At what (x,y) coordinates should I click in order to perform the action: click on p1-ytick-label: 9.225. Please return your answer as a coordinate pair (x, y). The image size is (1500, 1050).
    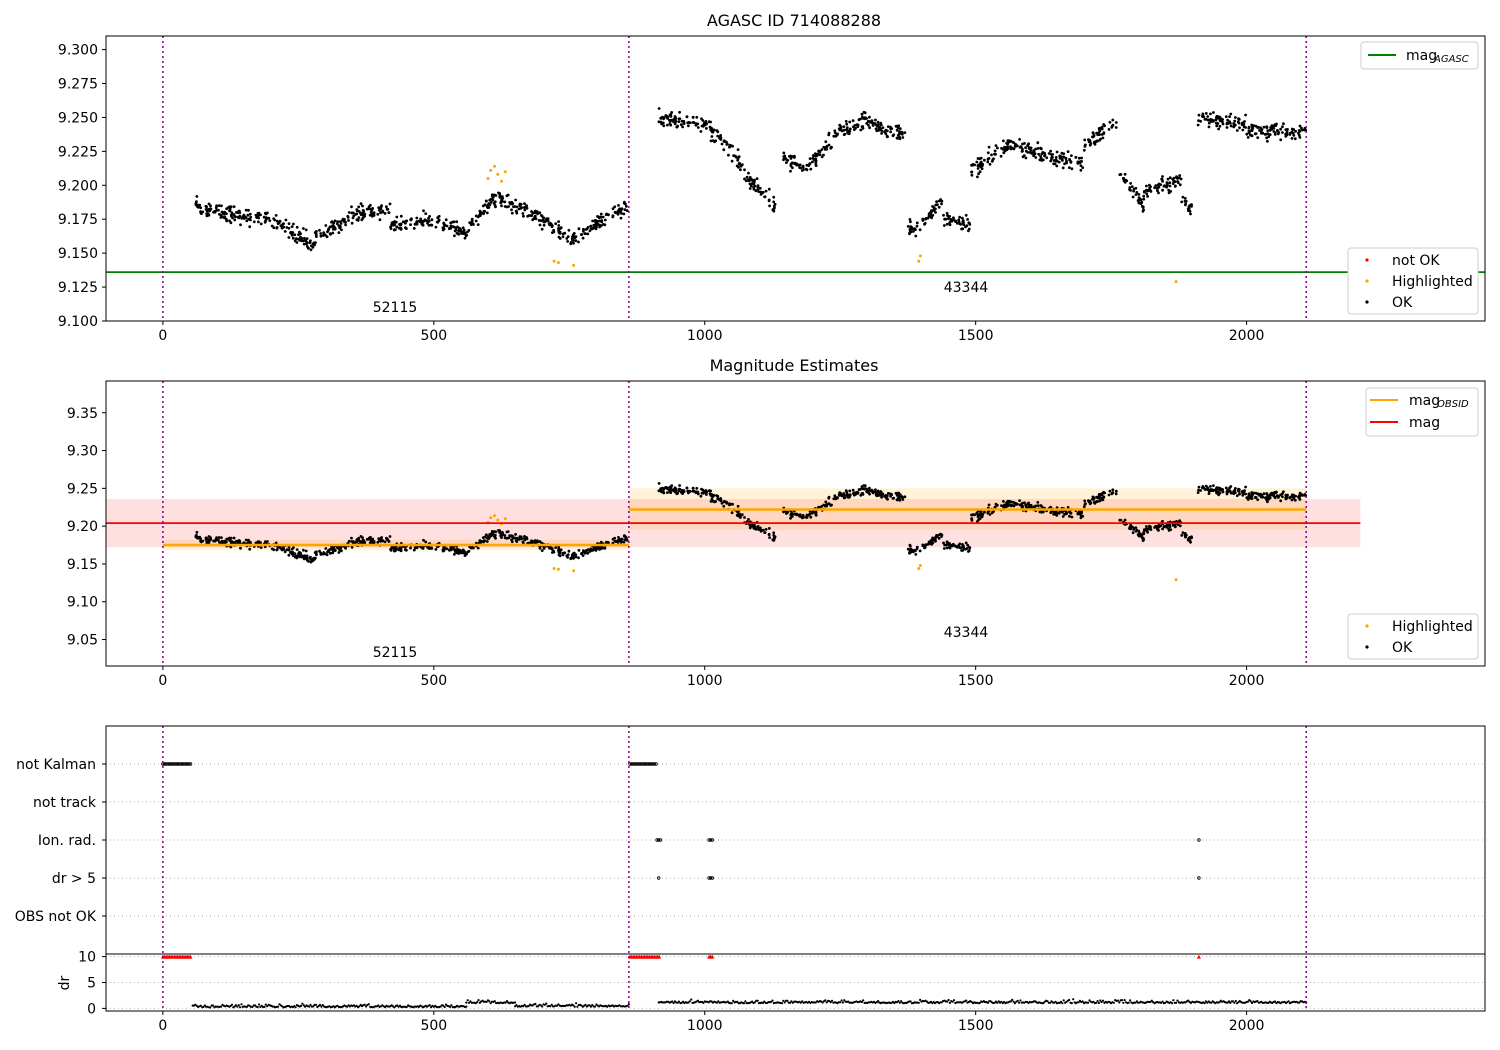
    Looking at the image, I should click on (78, 152).